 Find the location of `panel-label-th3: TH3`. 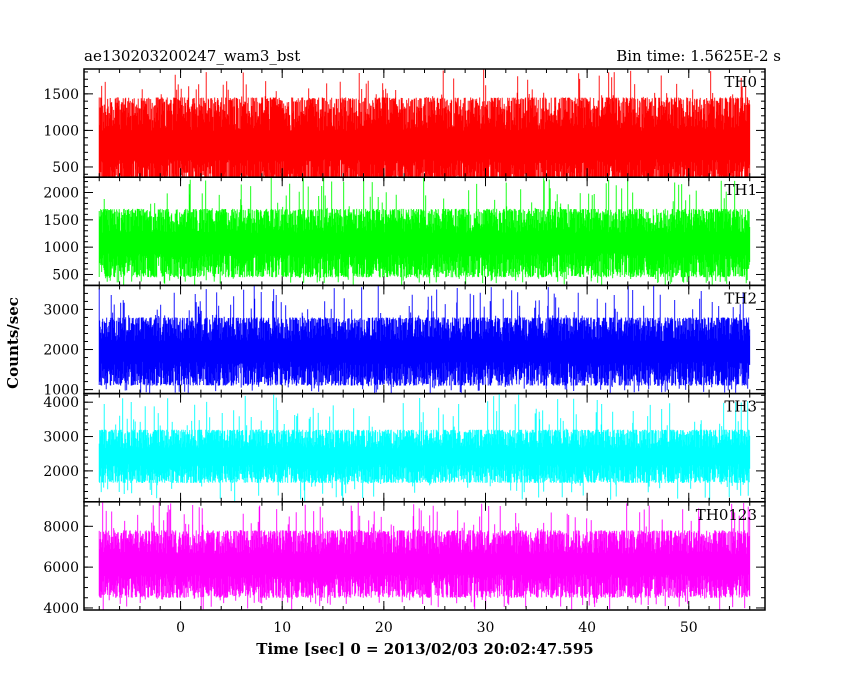

panel-label-th3: TH3 is located at coordinates (740, 407).